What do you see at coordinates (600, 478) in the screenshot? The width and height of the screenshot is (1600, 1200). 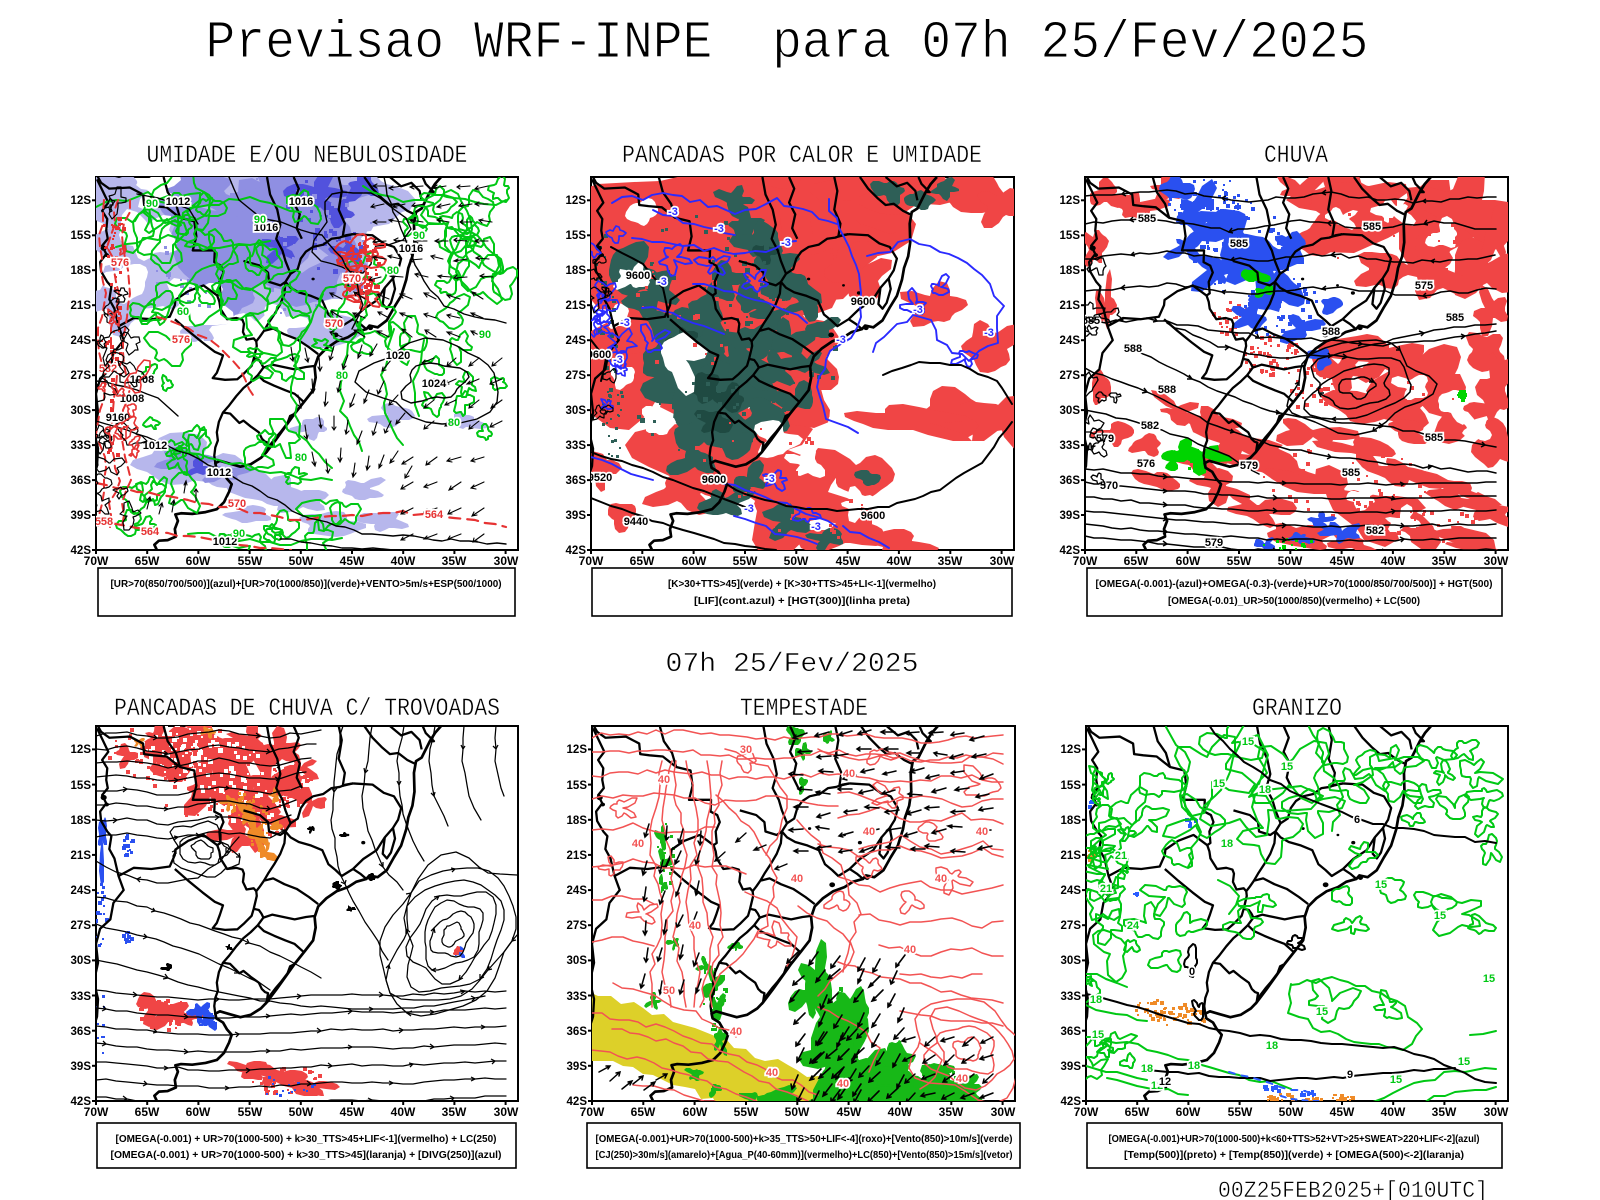 I see `svg-text: 9520` at bounding box center [600, 478].